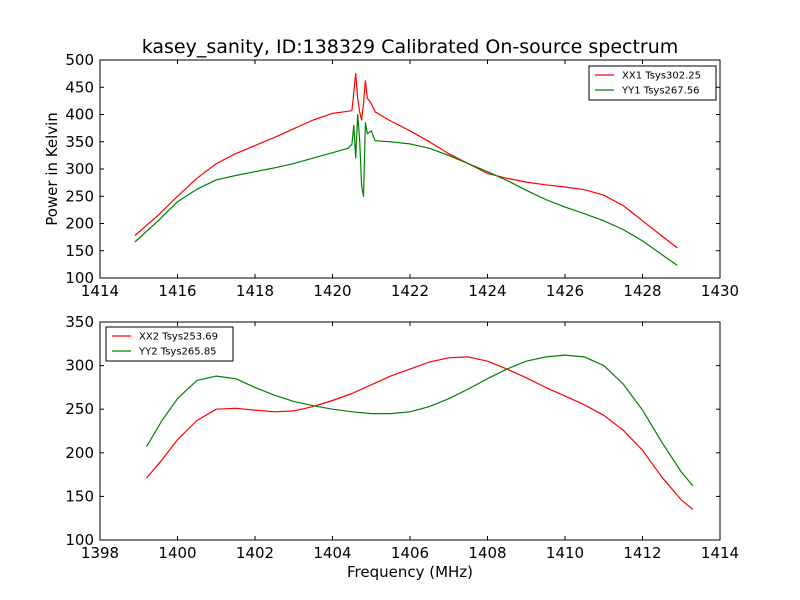 The height and width of the screenshot is (600, 800). I want to click on top-legend-box, so click(652, 83).